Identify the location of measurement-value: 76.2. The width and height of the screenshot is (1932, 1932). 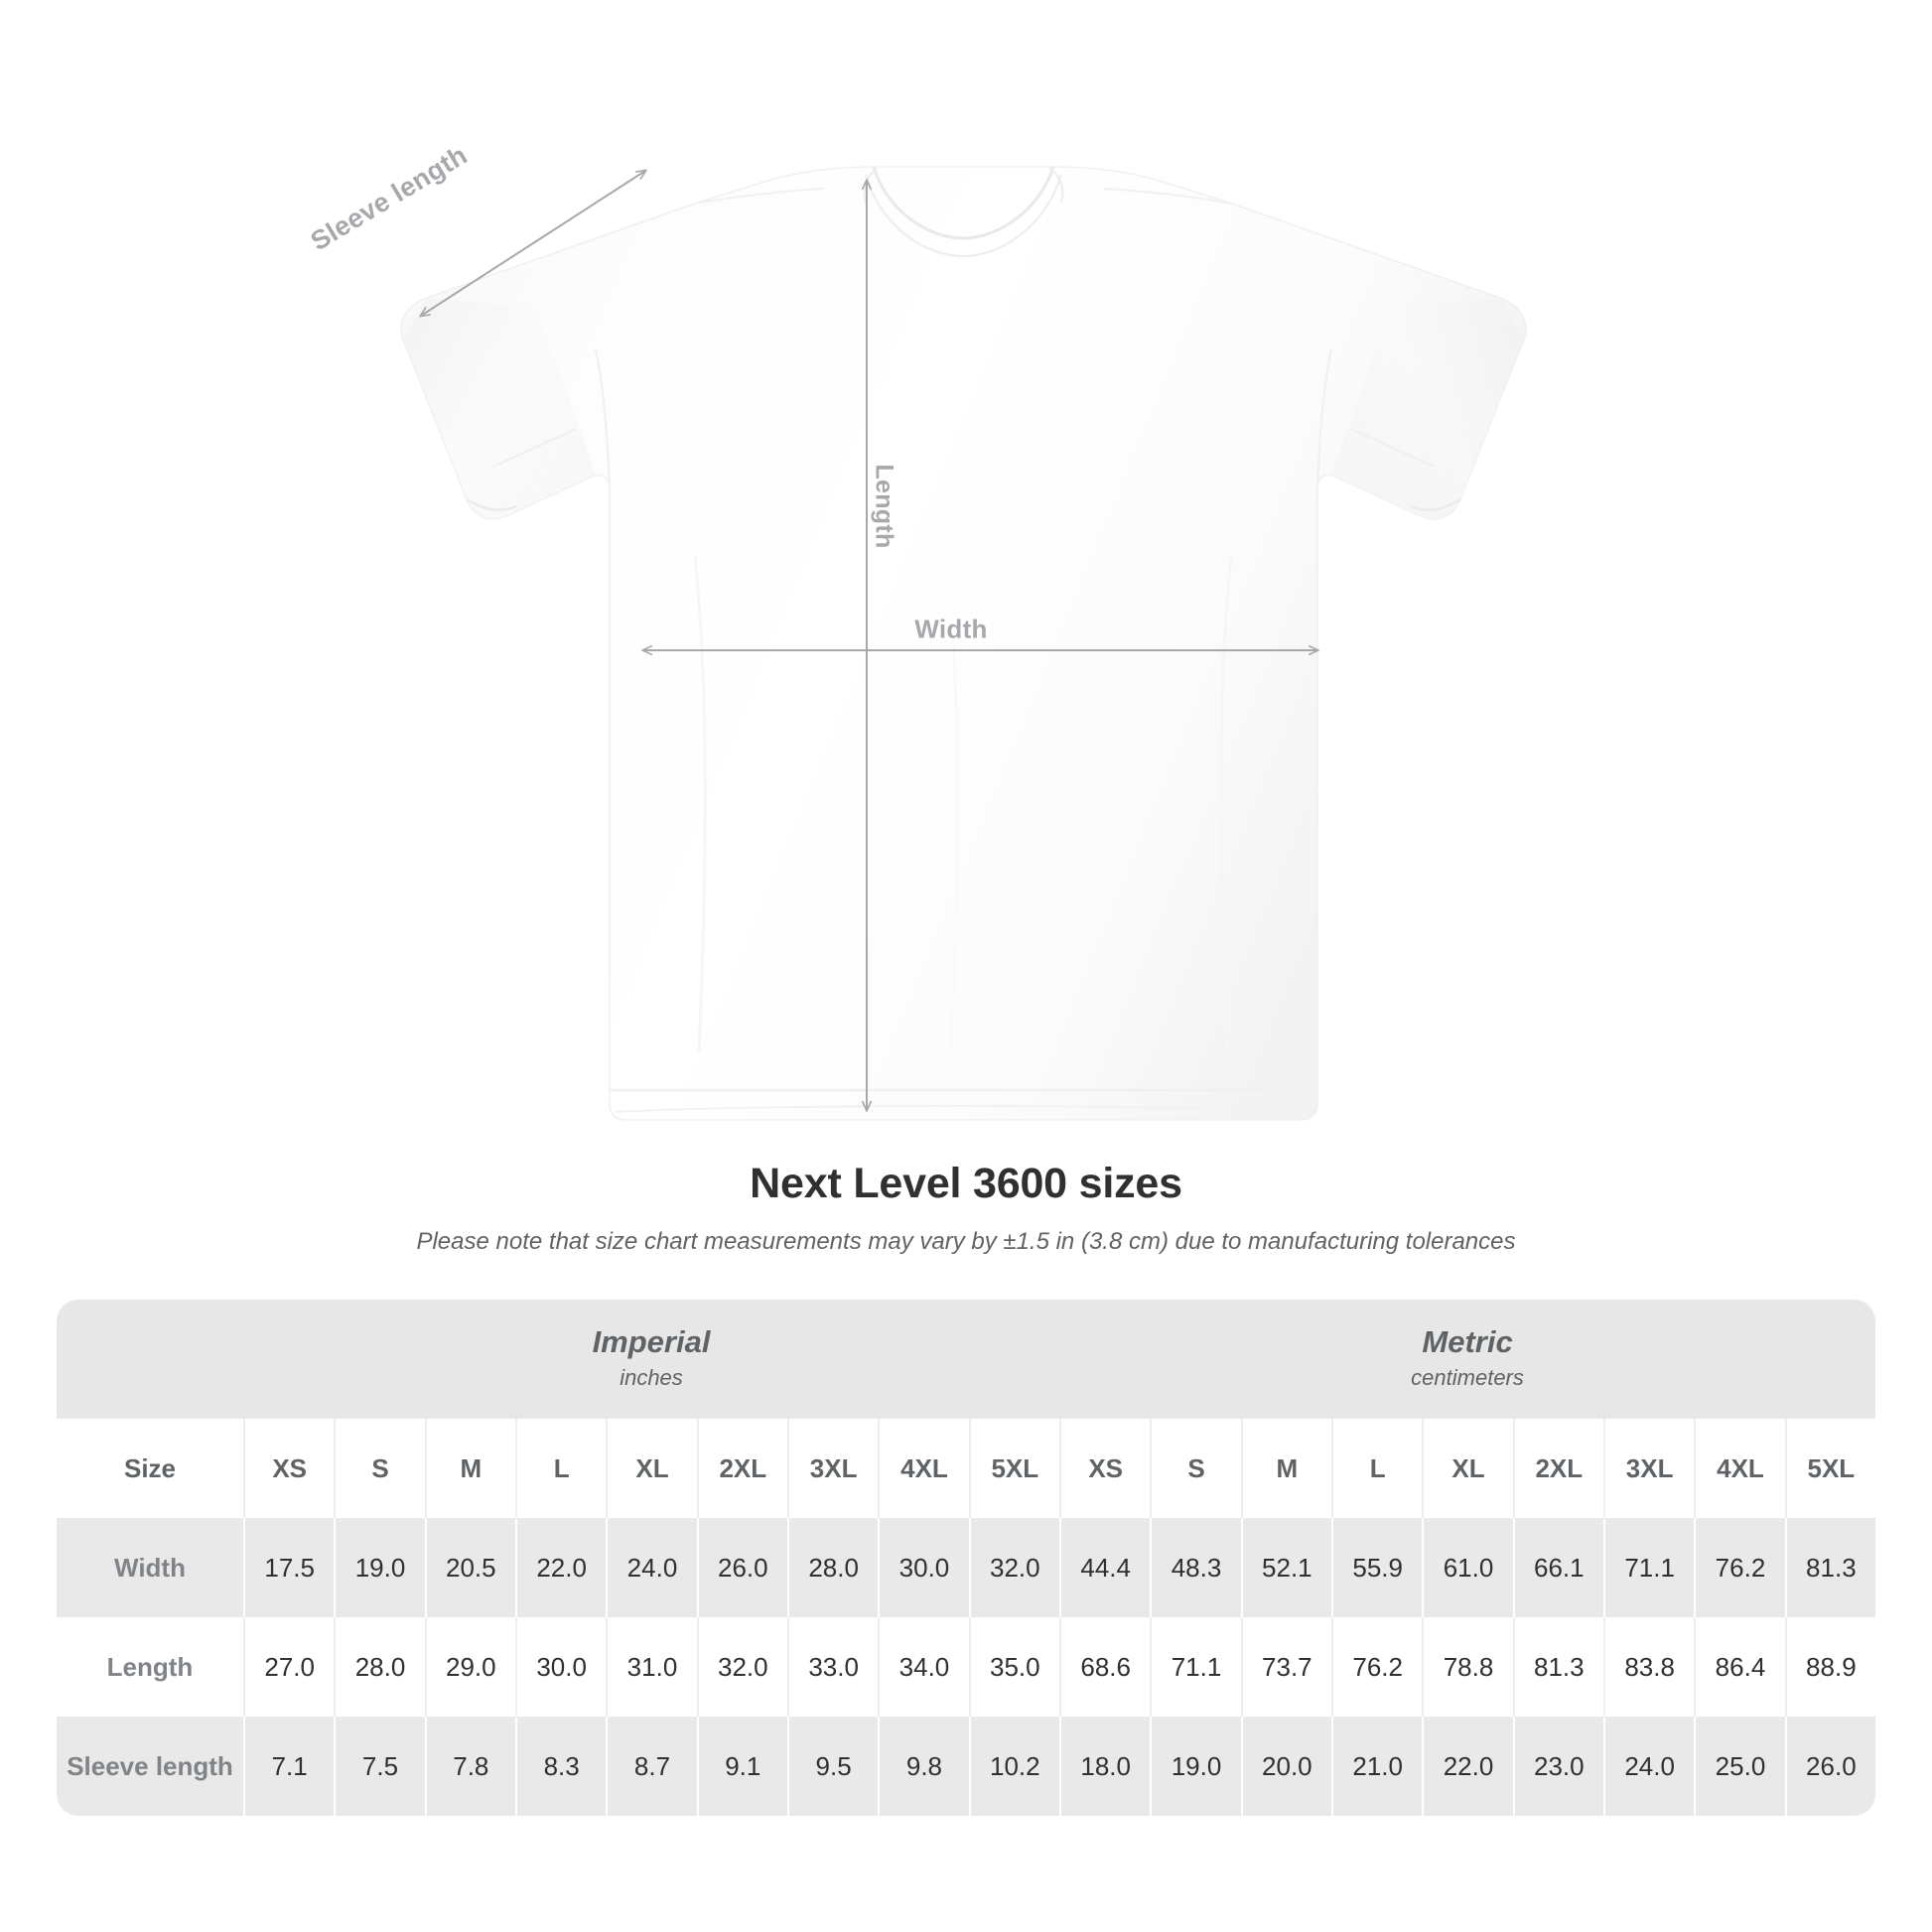
(1377, 1666).